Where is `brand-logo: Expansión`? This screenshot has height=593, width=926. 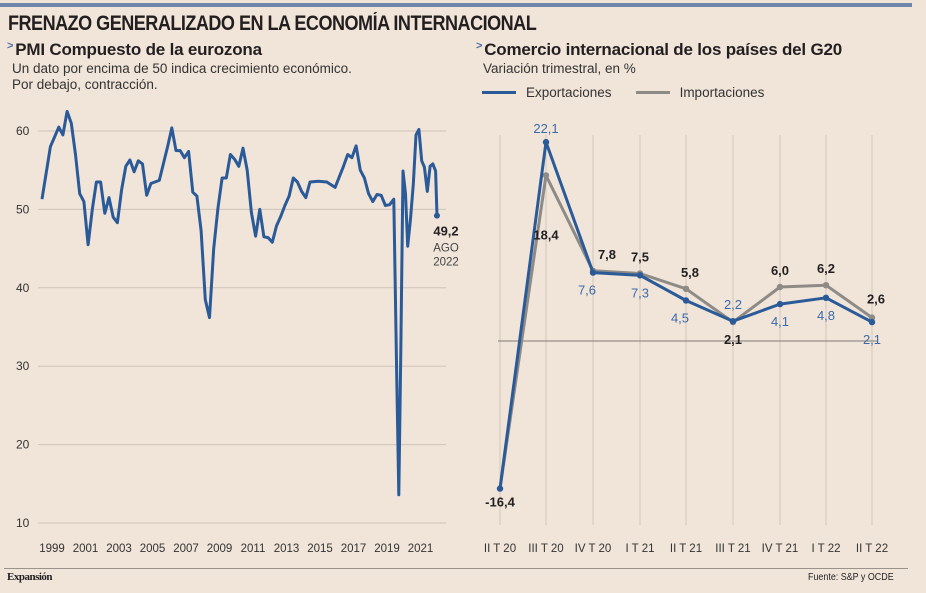 brand-logo: Expansión is located at coordinates (30, 577).